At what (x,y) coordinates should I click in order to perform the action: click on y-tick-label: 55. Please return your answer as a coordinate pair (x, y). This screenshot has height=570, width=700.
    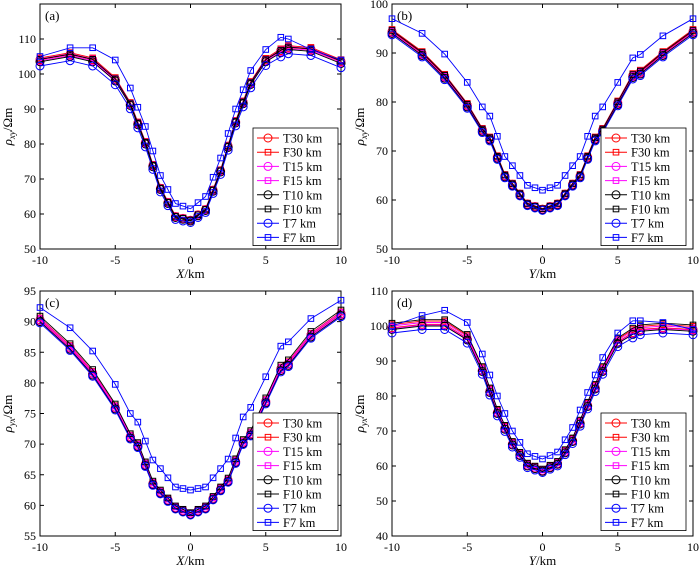
    Looking at the image, I should click on (30, 536).